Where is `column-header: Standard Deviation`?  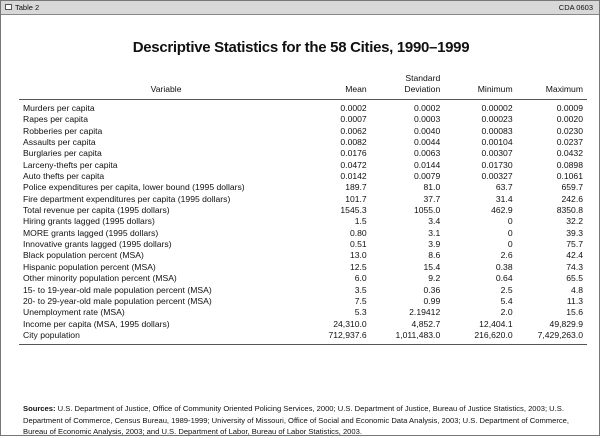
column-header: Standard Deviation is located at coordinates (407, 86).